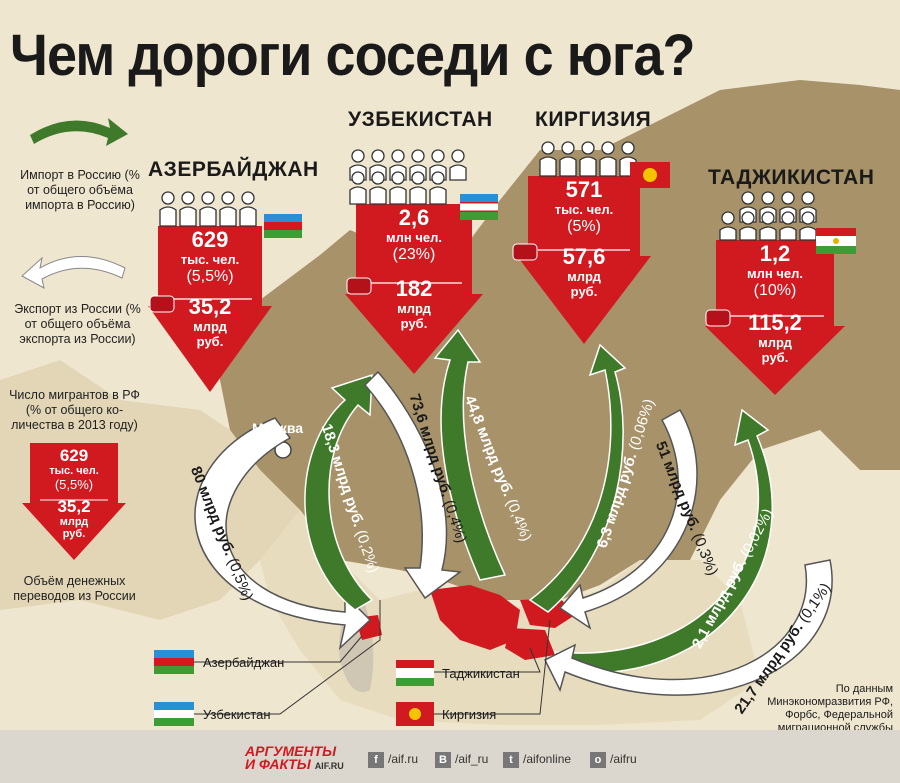  Describe the element at coordinates (237, 714) in the screenshot. I see `flag-legend-uzbekistan: Узбекистан` at that location.